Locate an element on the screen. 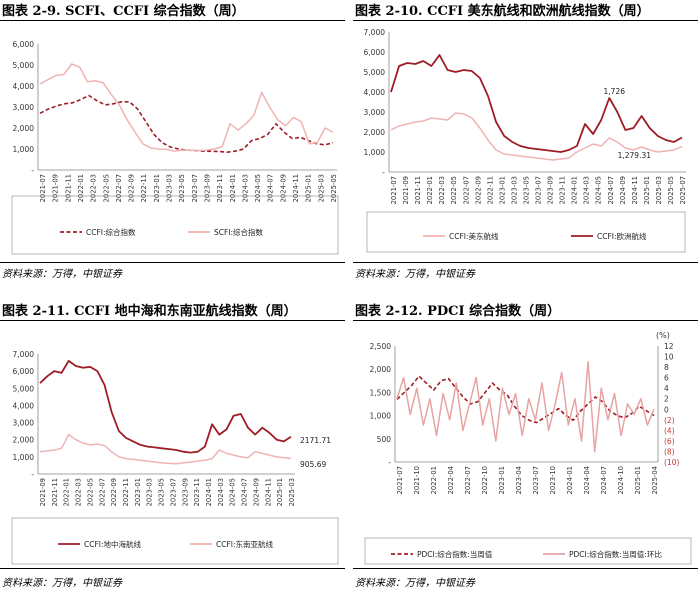  y2-tick-label: (4) is located at coordinates (669, 430).